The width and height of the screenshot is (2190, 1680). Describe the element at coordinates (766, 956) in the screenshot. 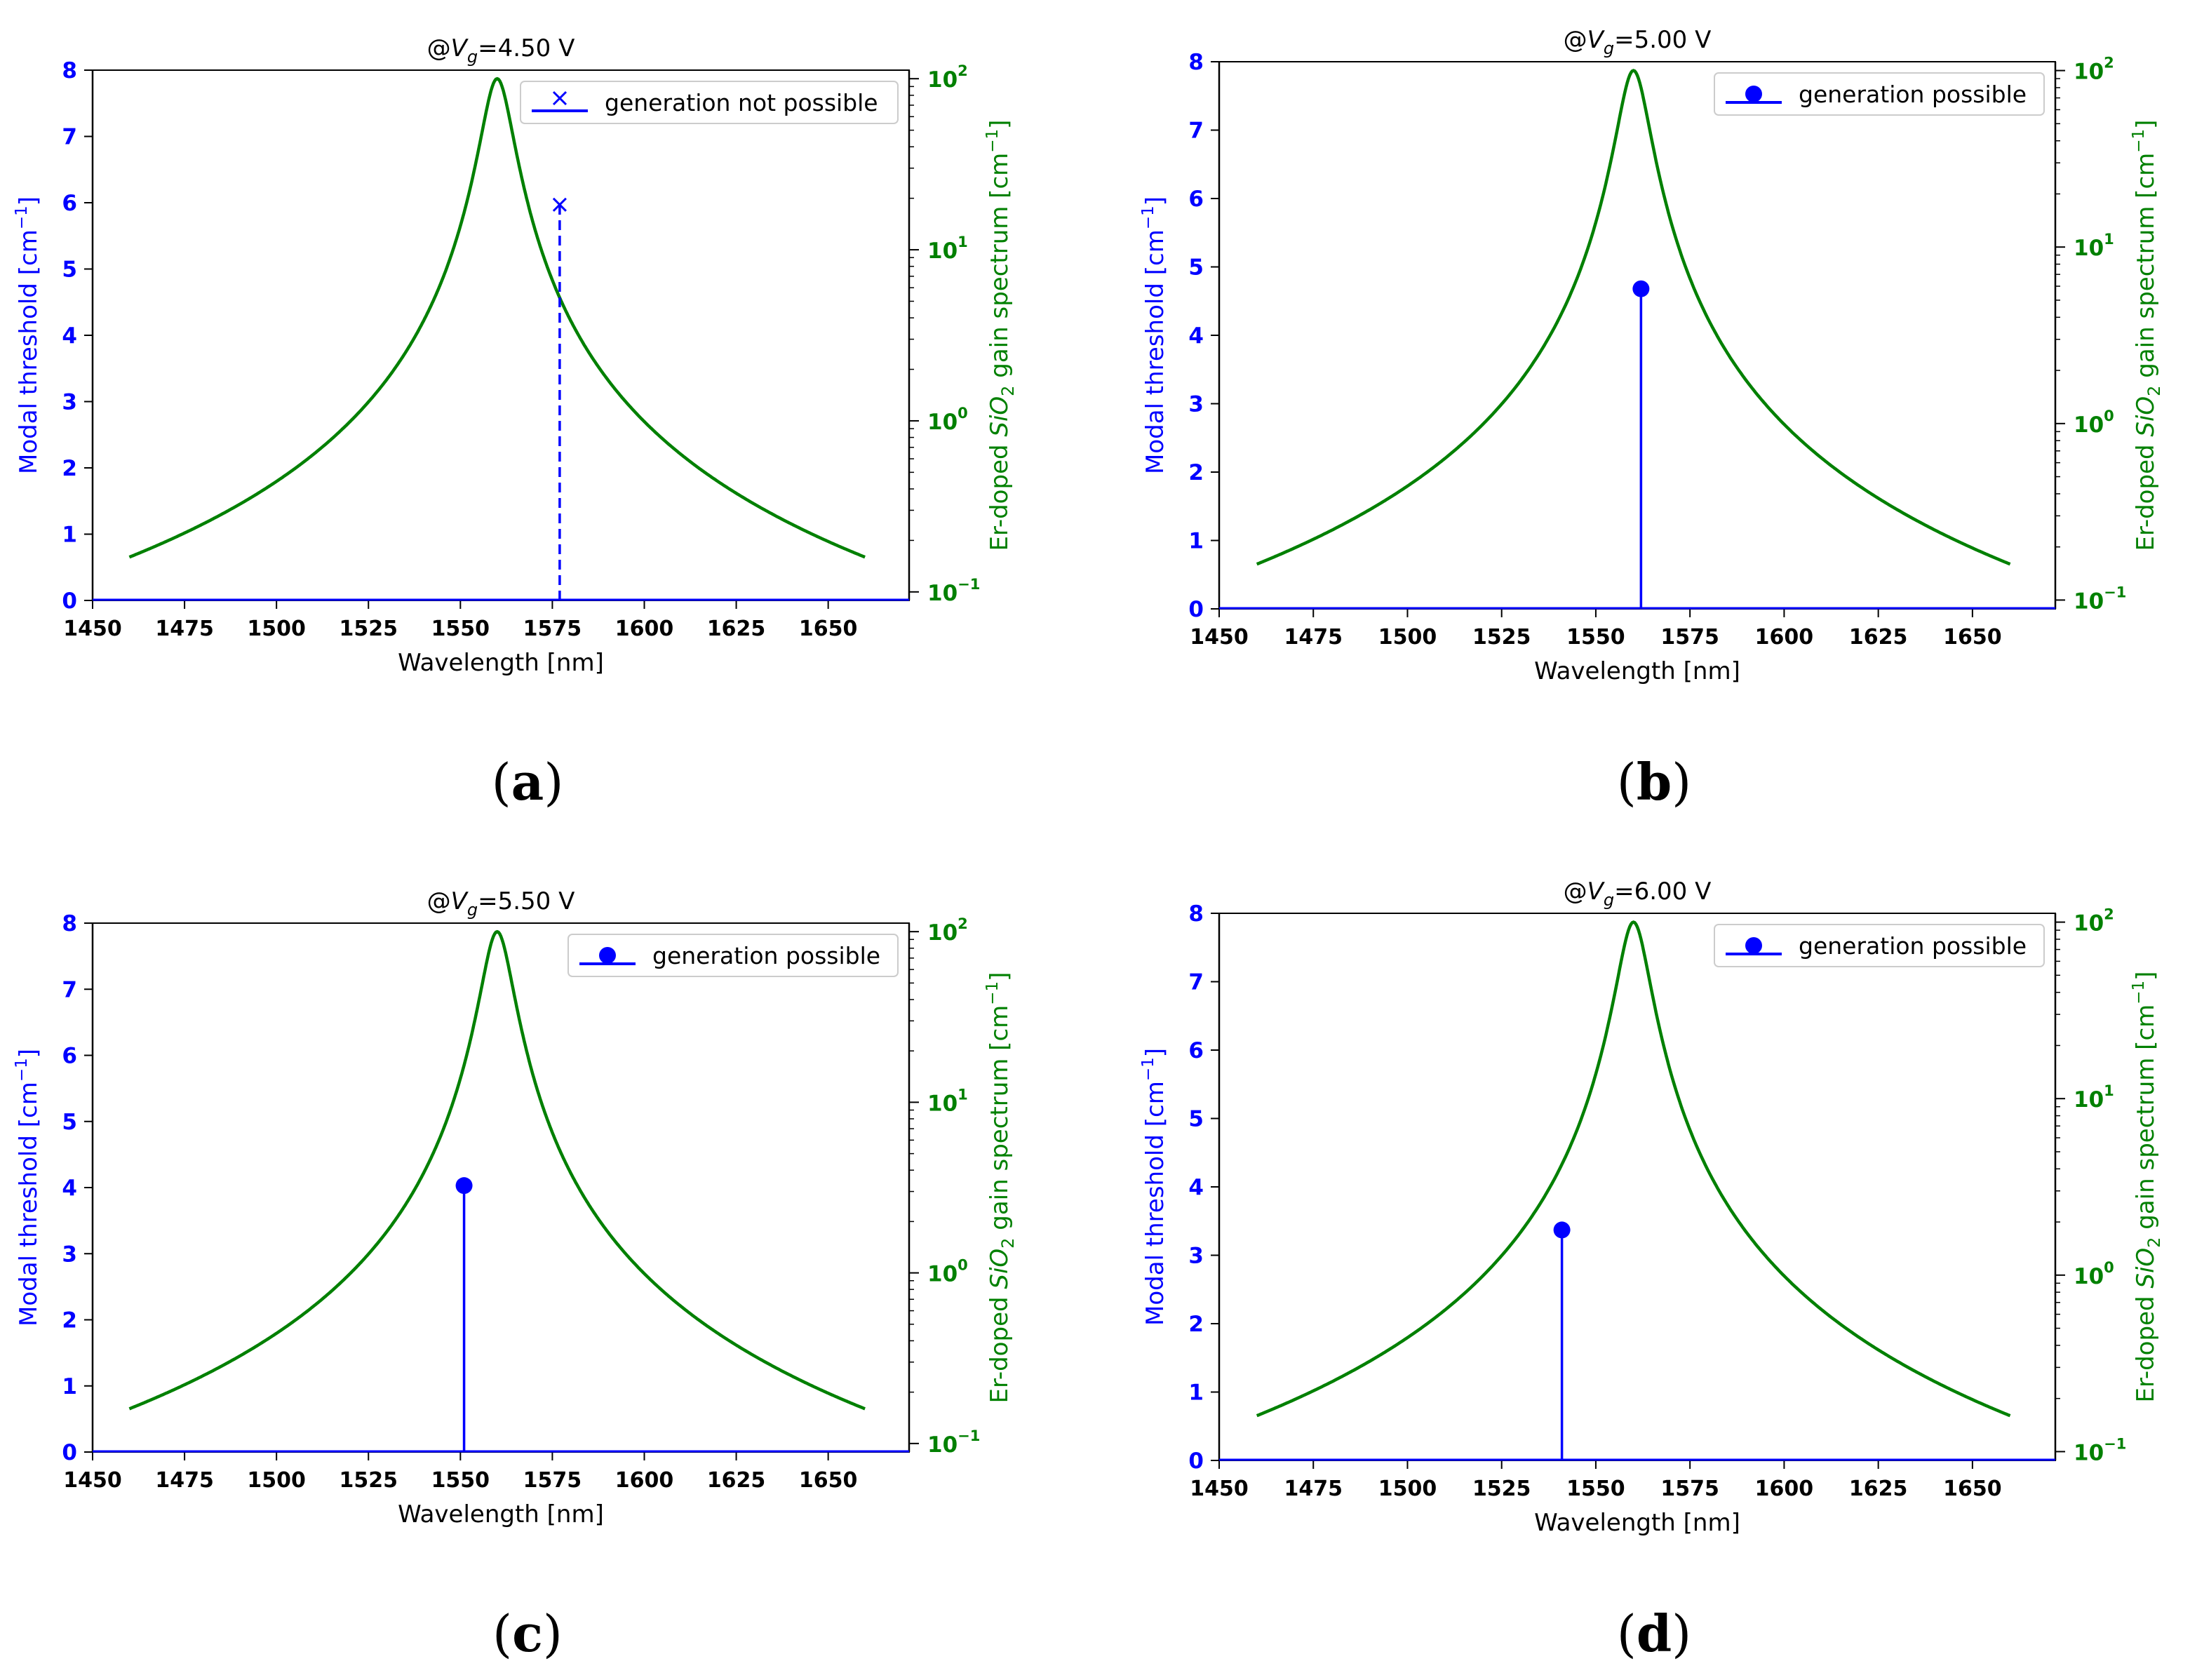

I see `legend-label: generation possible` at that location.